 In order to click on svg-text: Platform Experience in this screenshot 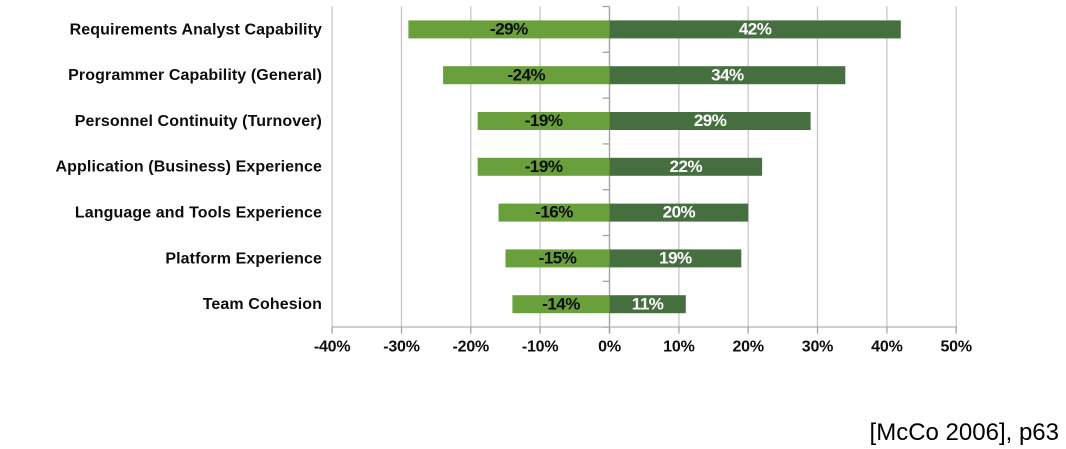, I will do `click(243, 258)`.